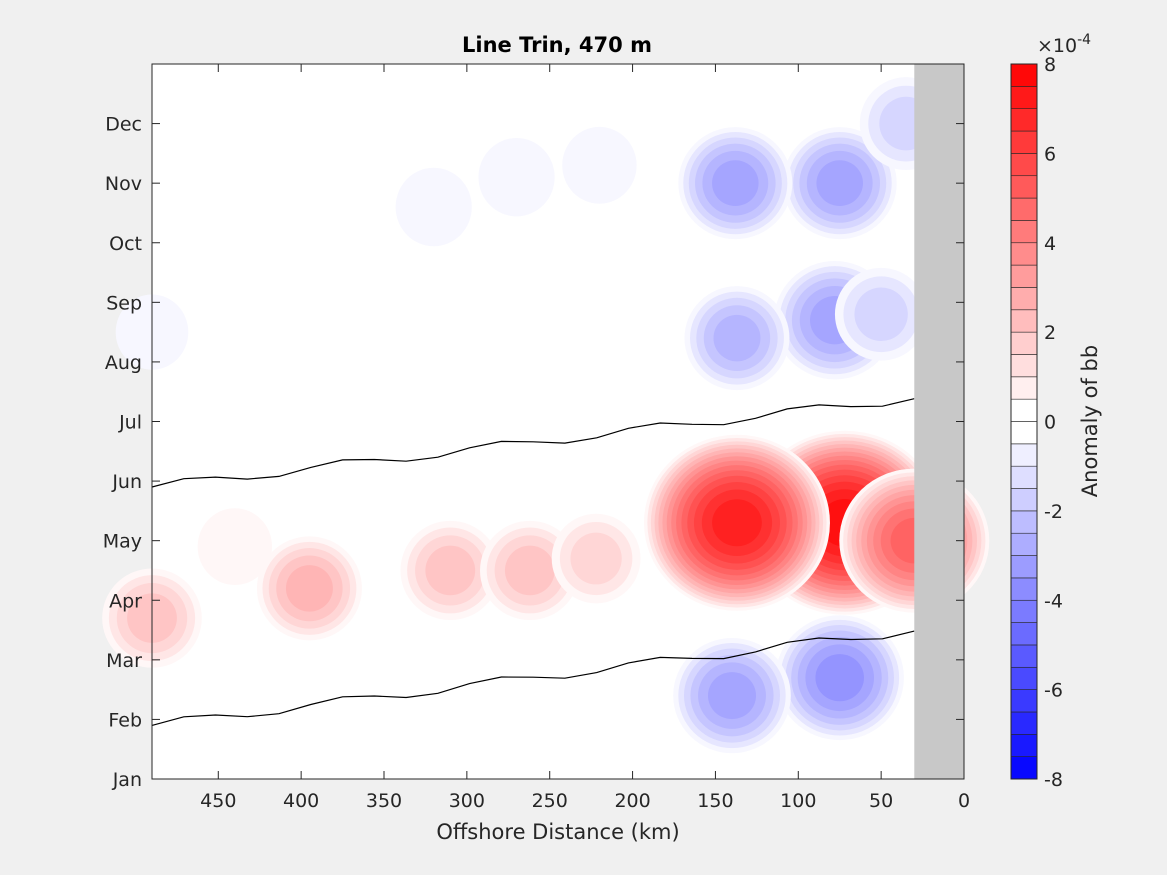 Image resolution: width=1167 pixels, height=875 pixels. Describe the element at coordinates (301, 801) in the screenshot. I see `x-tick-label: 400` at that location.